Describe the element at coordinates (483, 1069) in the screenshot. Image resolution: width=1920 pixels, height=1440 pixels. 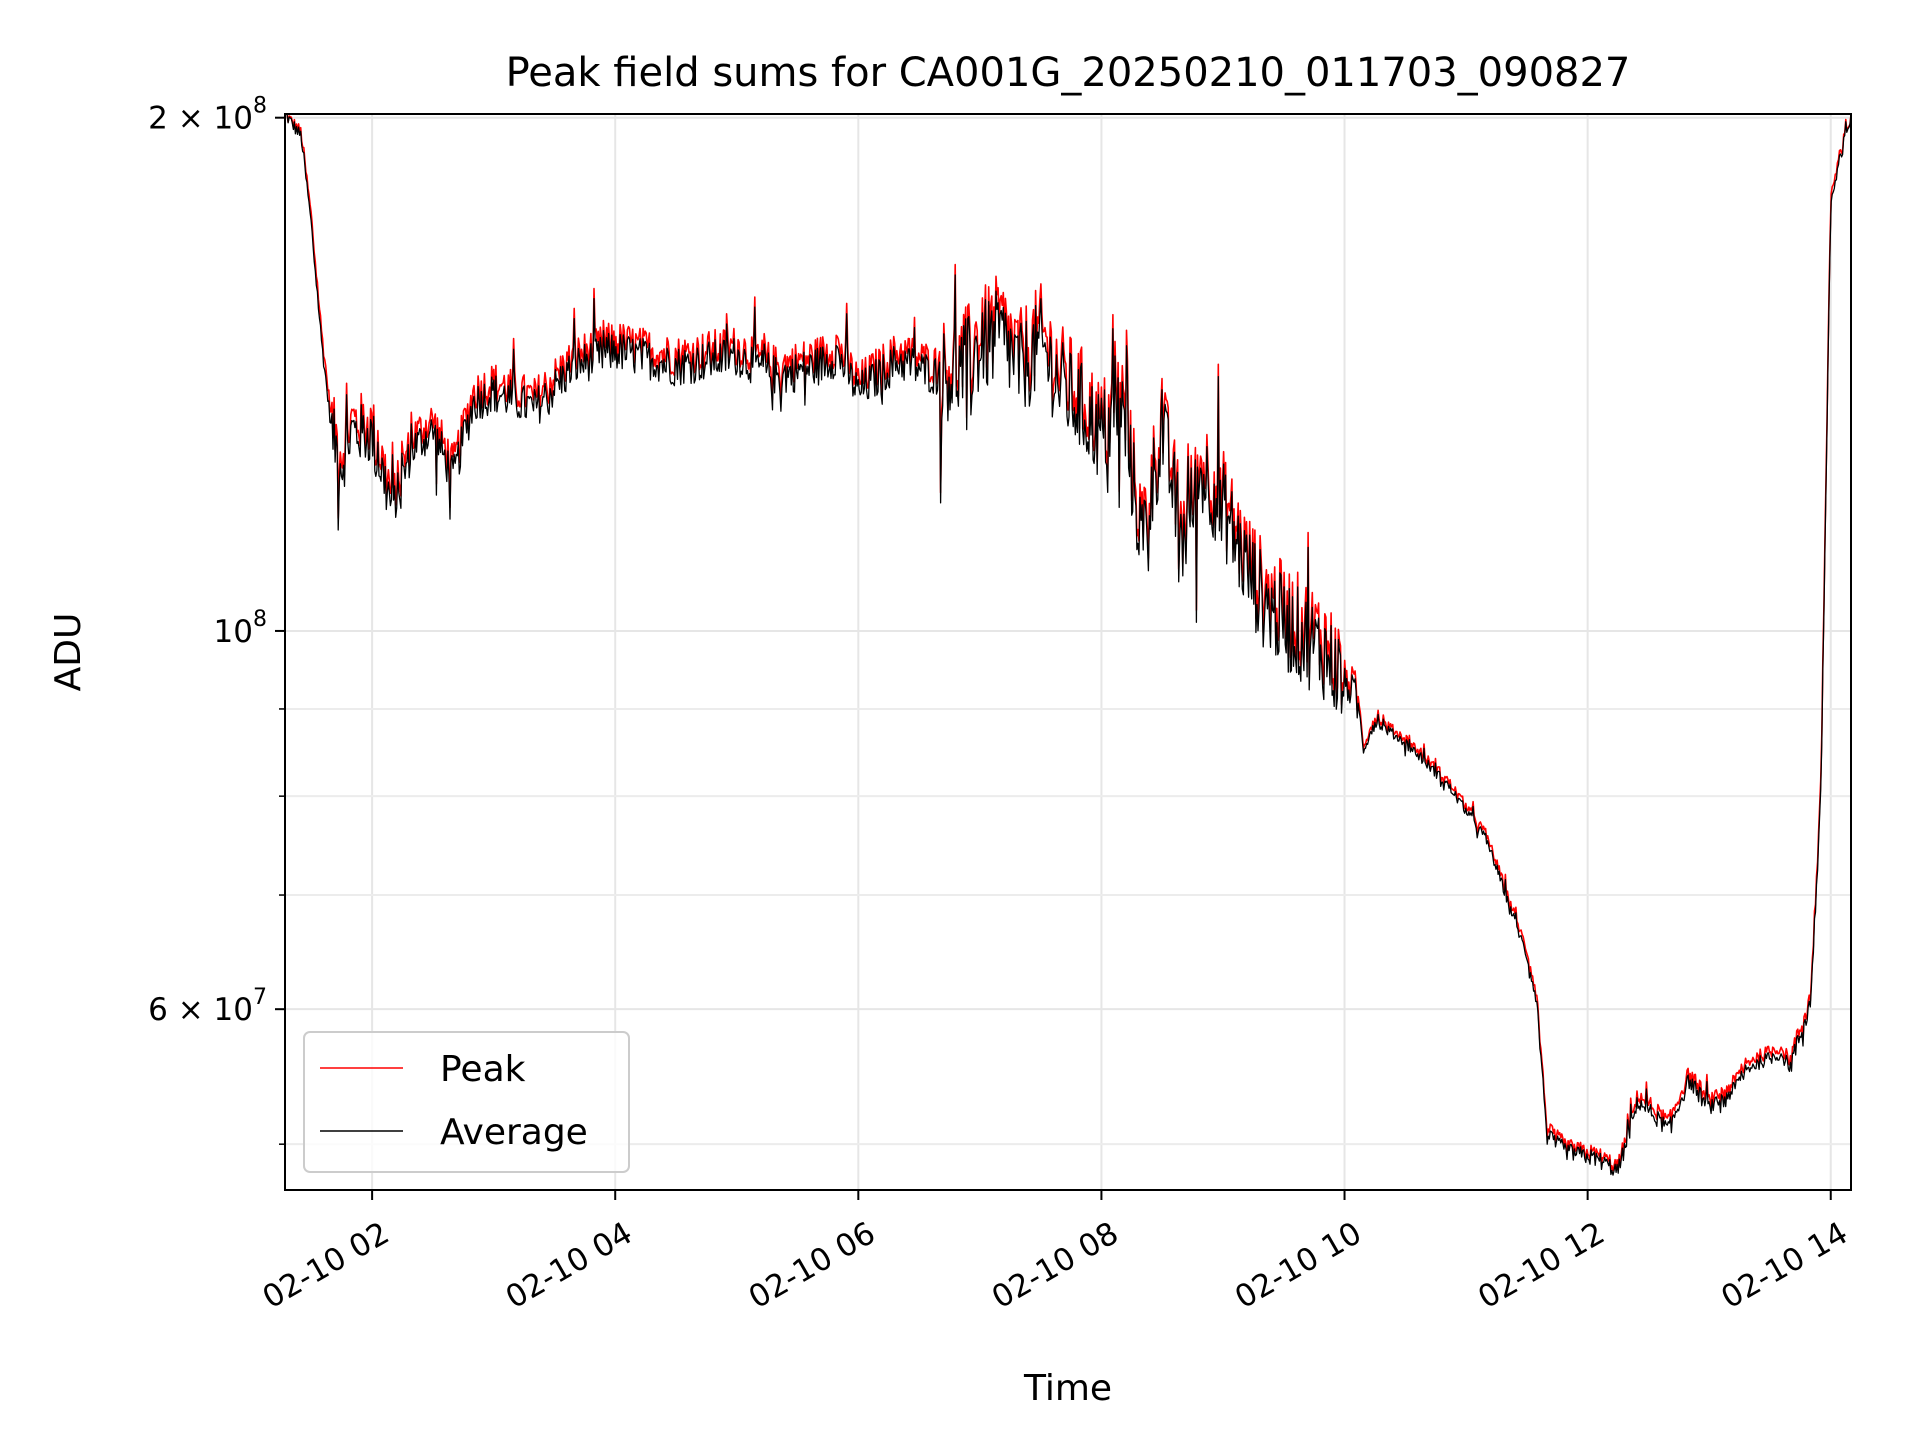
I see `legend-label-peak: Peak` at that location.